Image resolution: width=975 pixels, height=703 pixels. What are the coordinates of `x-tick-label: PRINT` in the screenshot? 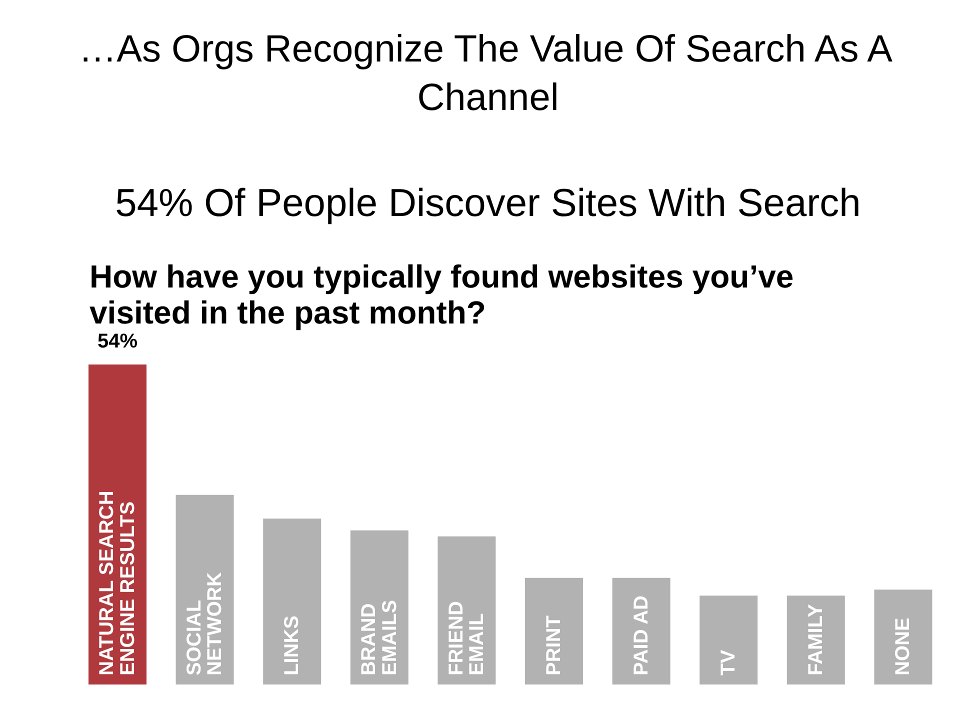 It's located at (554, 646).